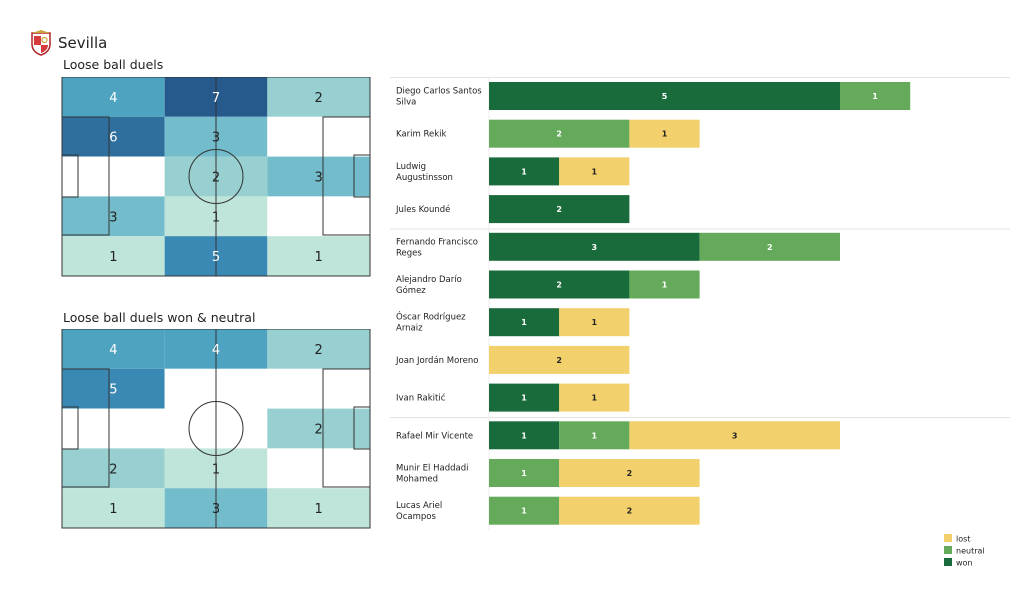  I want to click on legend-label: lost, so click(963, 539).